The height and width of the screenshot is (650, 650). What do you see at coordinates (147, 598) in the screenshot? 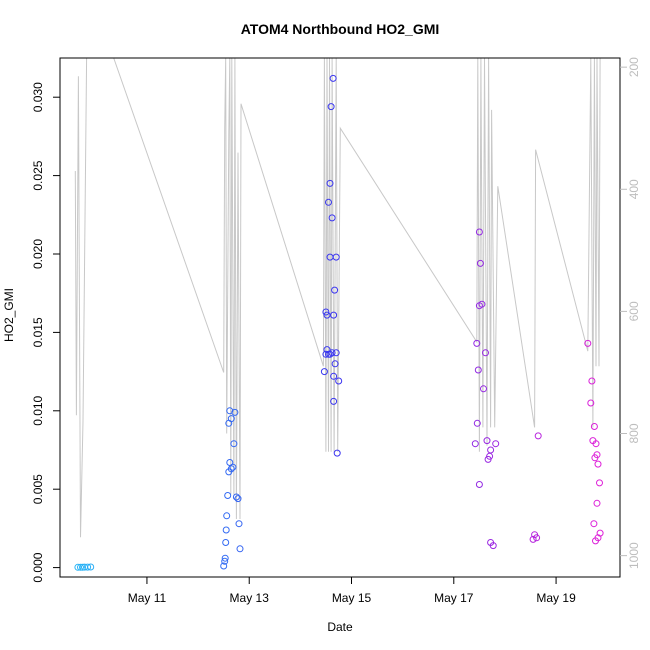
I see `x-tick-label: May 11` at bounding box center [147, 598].